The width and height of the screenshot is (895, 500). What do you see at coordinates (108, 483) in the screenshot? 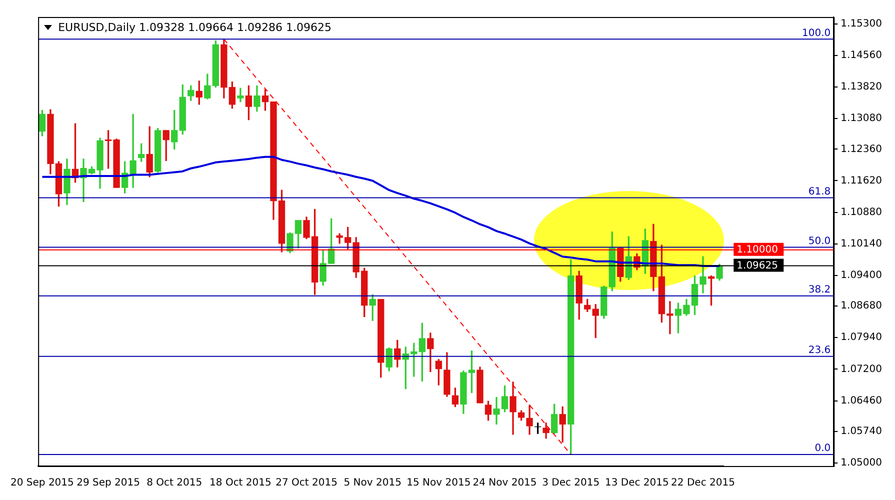
I see `x-tick-label: 29 Sep 2015` at bounding box center [108, 483].